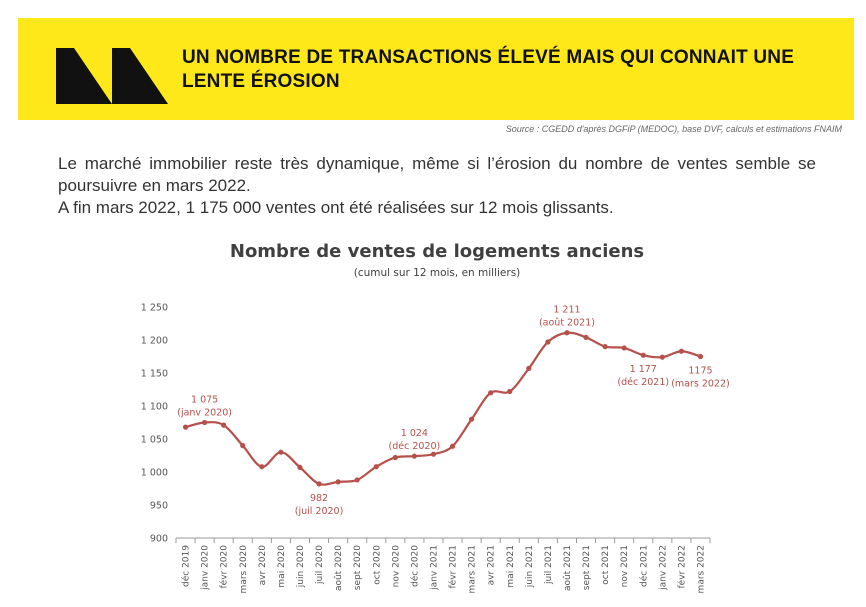  What do you see at coordinates (204, 400) in the screenshot?
I see `annotation-value: 1 075` at bounding box center [204, 400].